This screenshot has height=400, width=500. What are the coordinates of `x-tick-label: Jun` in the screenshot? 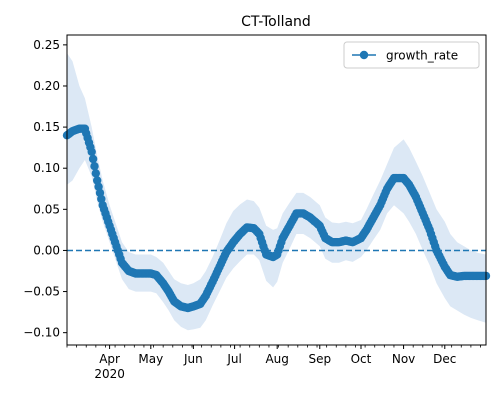 It's located at (193, 359).